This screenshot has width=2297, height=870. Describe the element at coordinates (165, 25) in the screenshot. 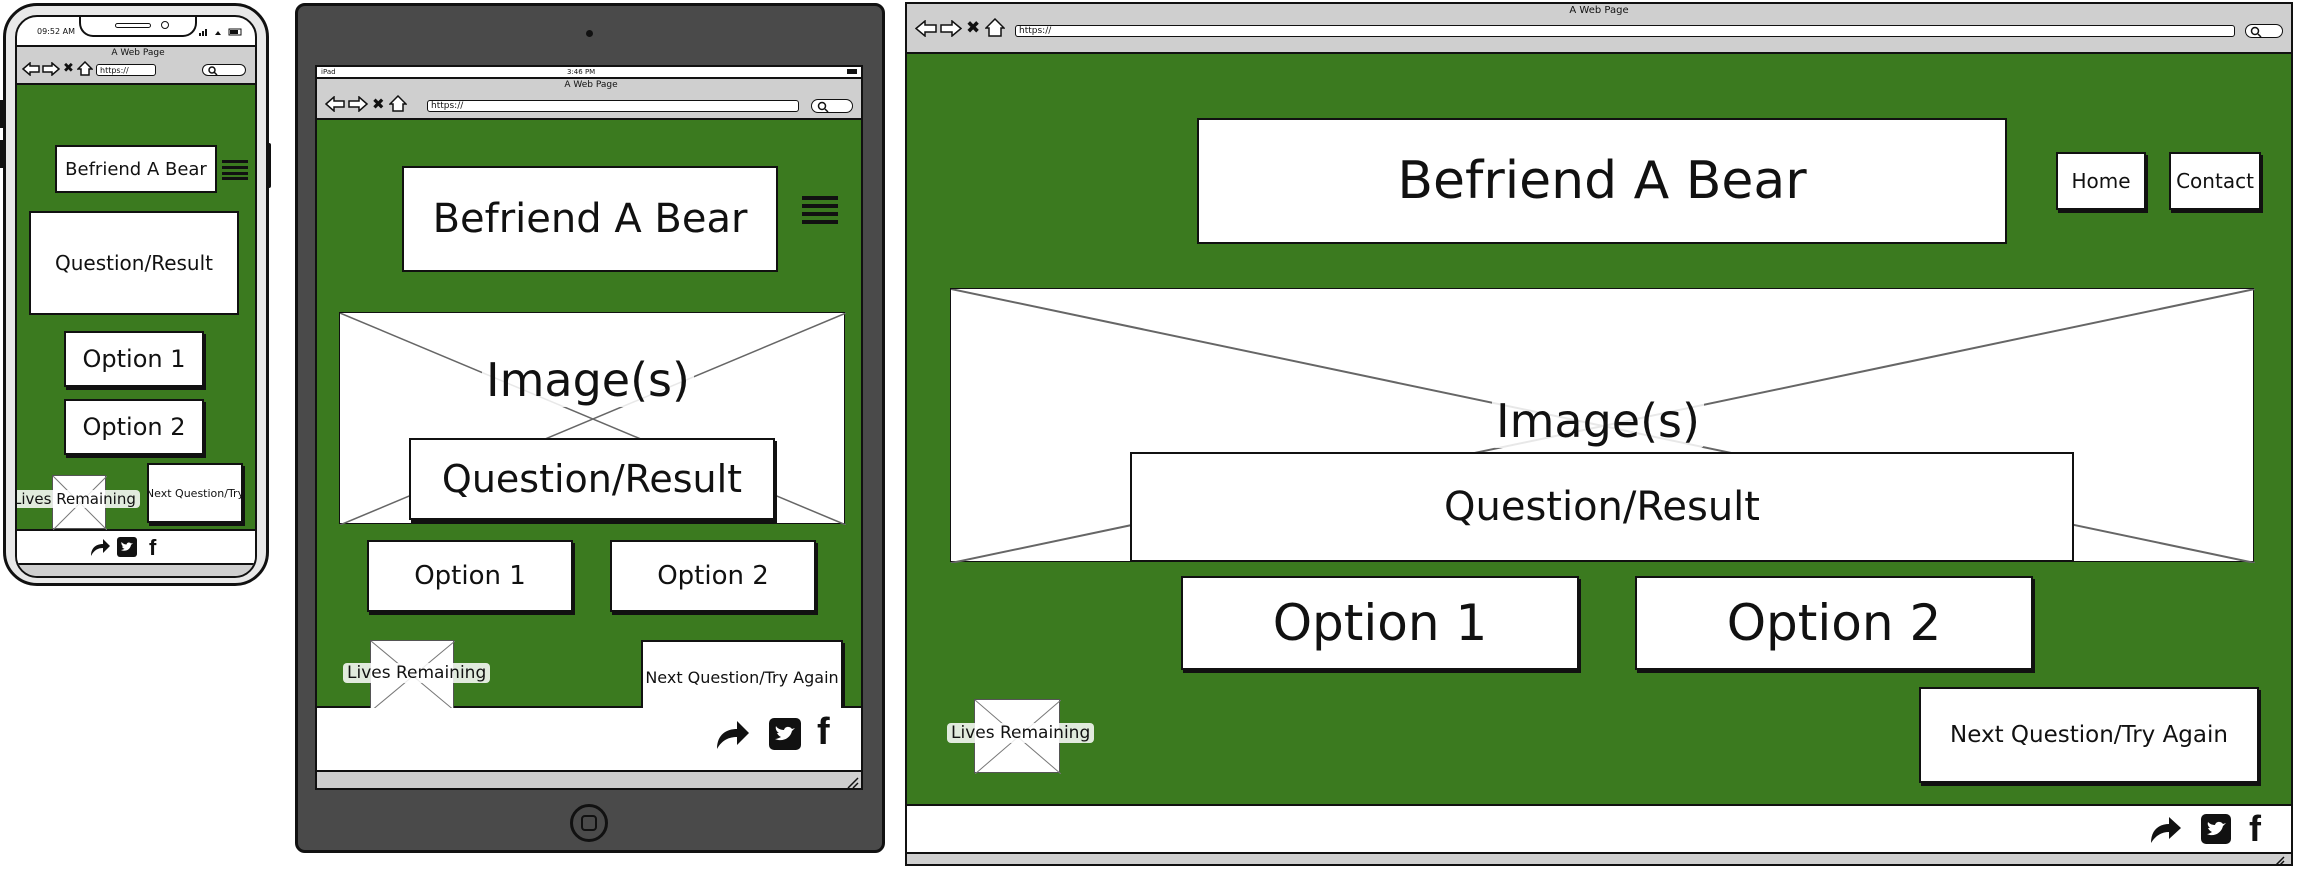

I see `phone-camera` at that location.